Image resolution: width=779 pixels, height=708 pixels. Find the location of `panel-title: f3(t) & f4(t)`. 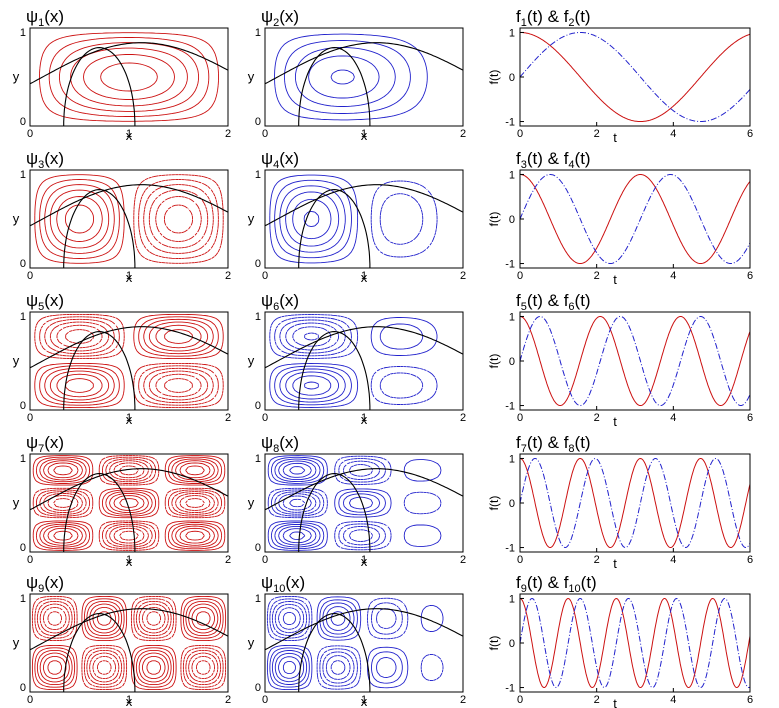

panel-title: f3(t) & f4(t) is located at coordinates (553, 160).